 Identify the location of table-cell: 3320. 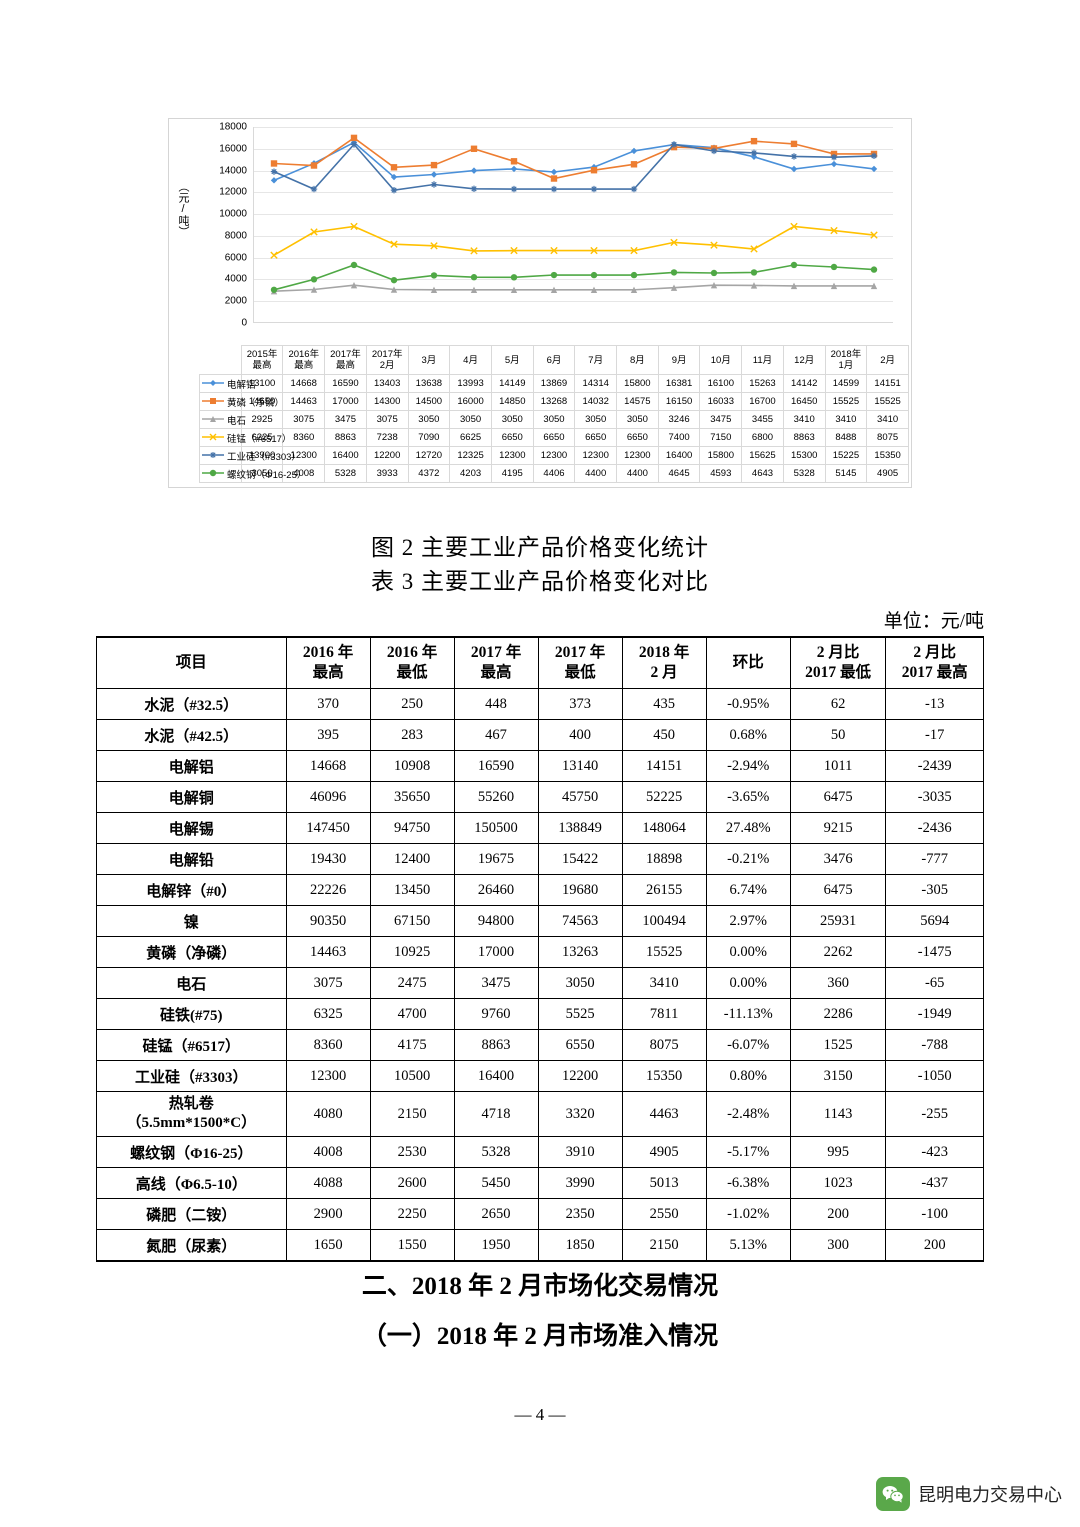
(580, 1114).